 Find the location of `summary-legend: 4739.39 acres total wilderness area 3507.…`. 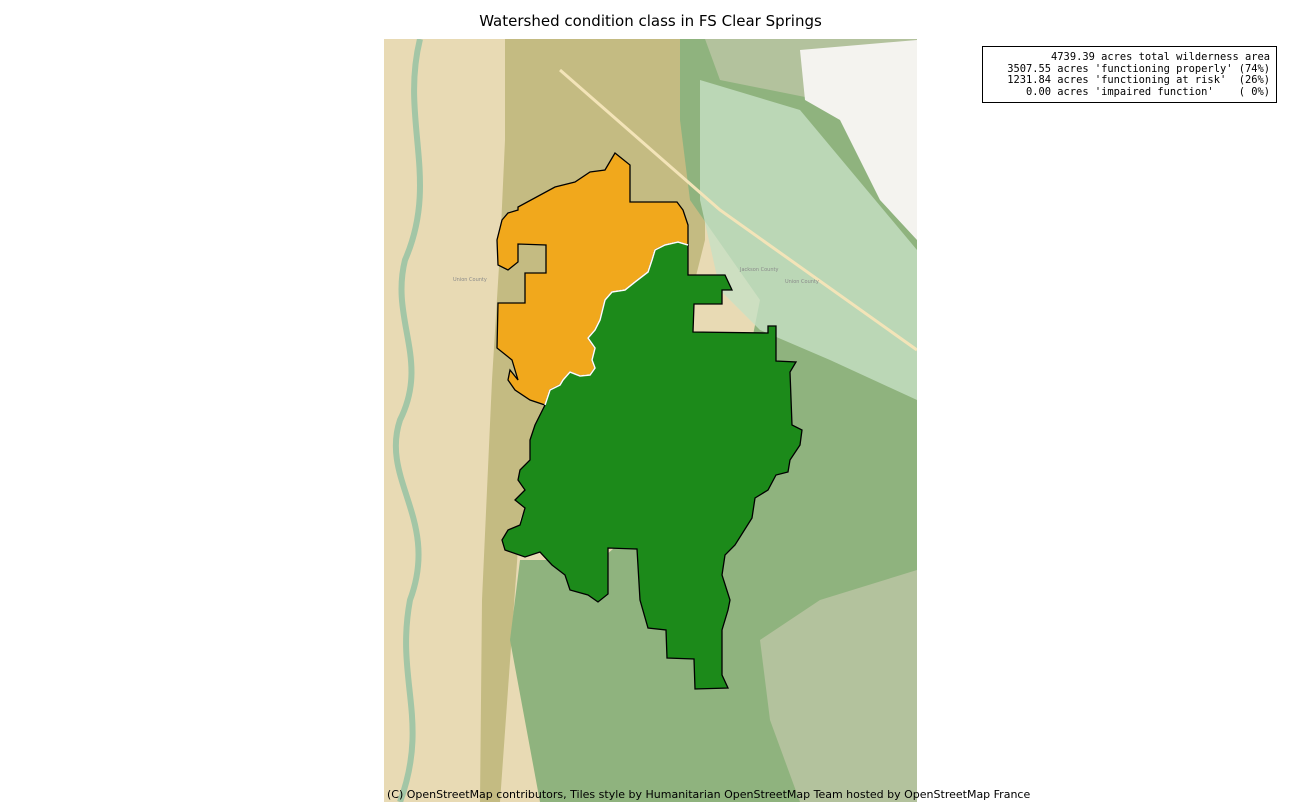

summary-legend: 4739.39 acres total wilderness area 3507.… is located at coordinates (1129, 75).